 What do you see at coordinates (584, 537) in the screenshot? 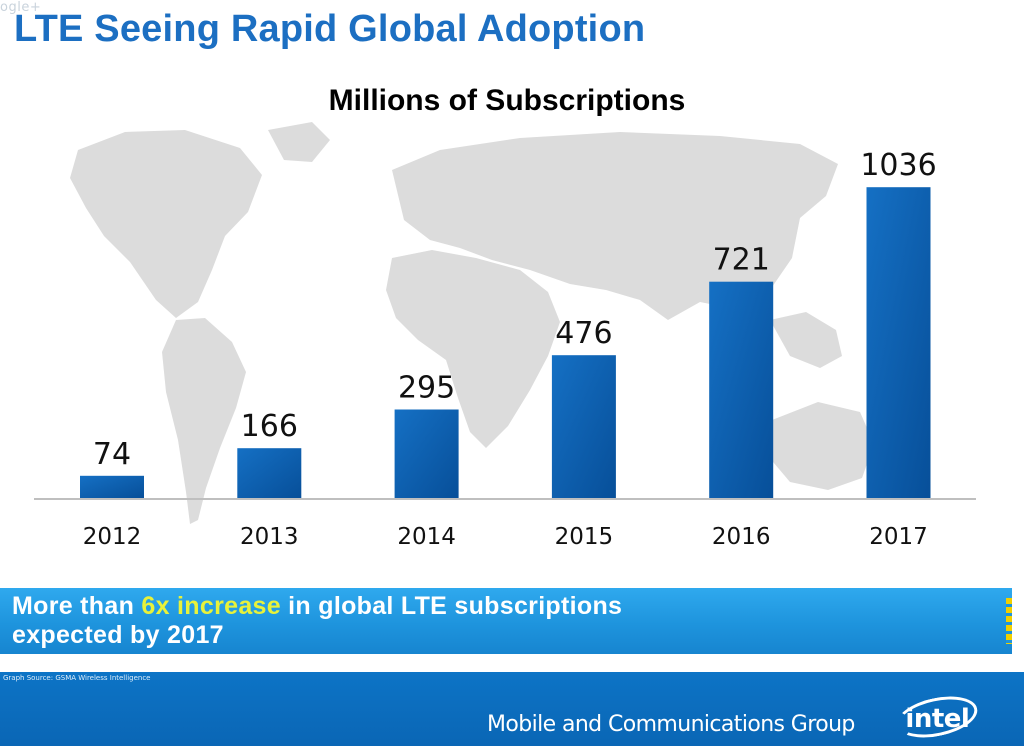
I see `tick-label-2015: 2015` at bounding box center [584, 537].